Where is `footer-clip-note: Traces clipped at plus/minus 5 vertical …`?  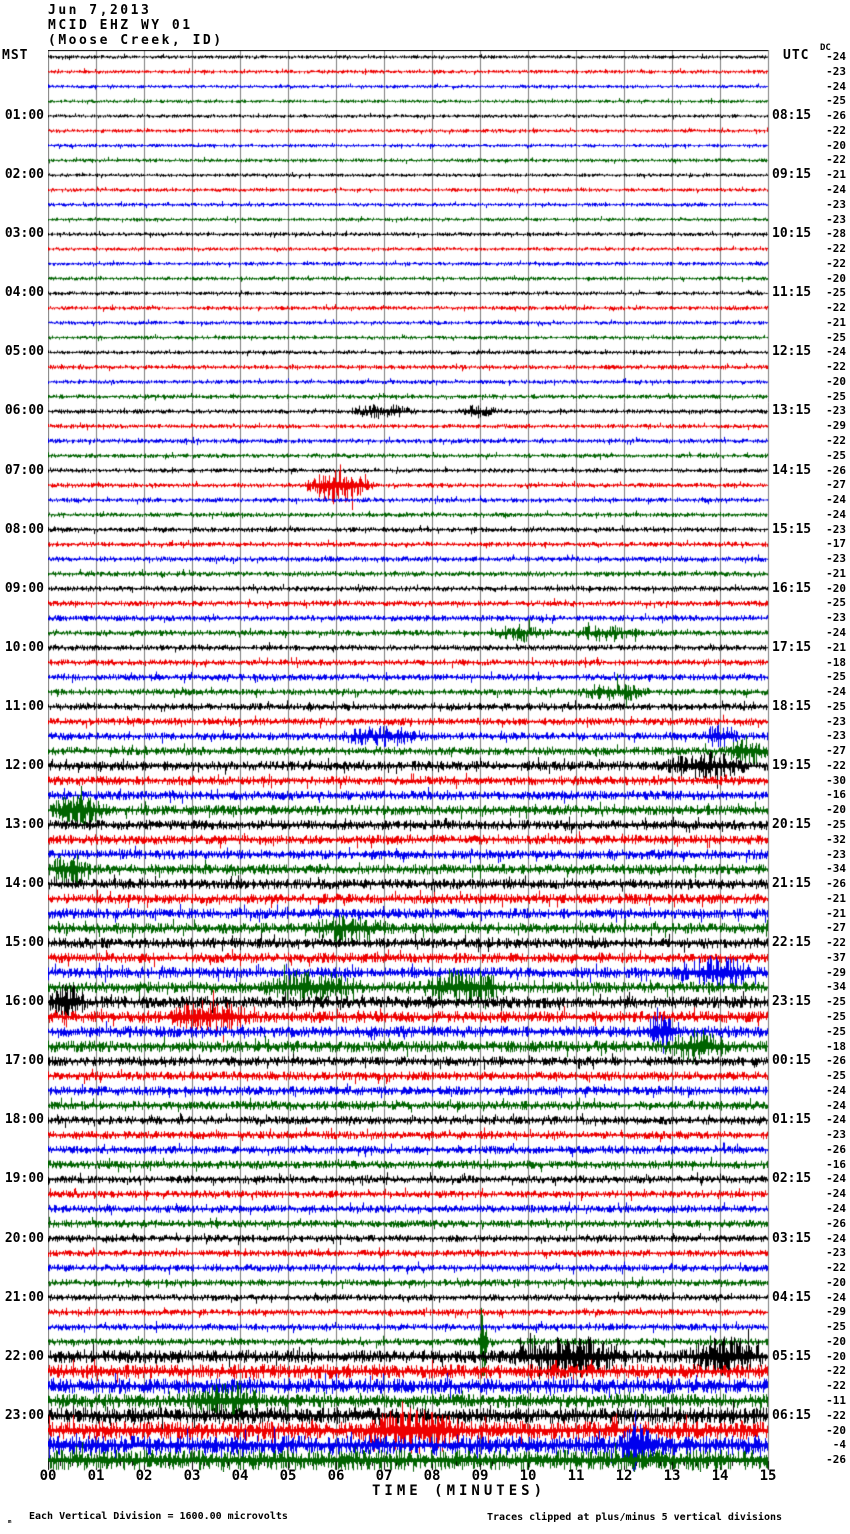
footer-clip-note: Traces clipped at plus/minus 5 vertical … is located at coordinates (635, 1517).